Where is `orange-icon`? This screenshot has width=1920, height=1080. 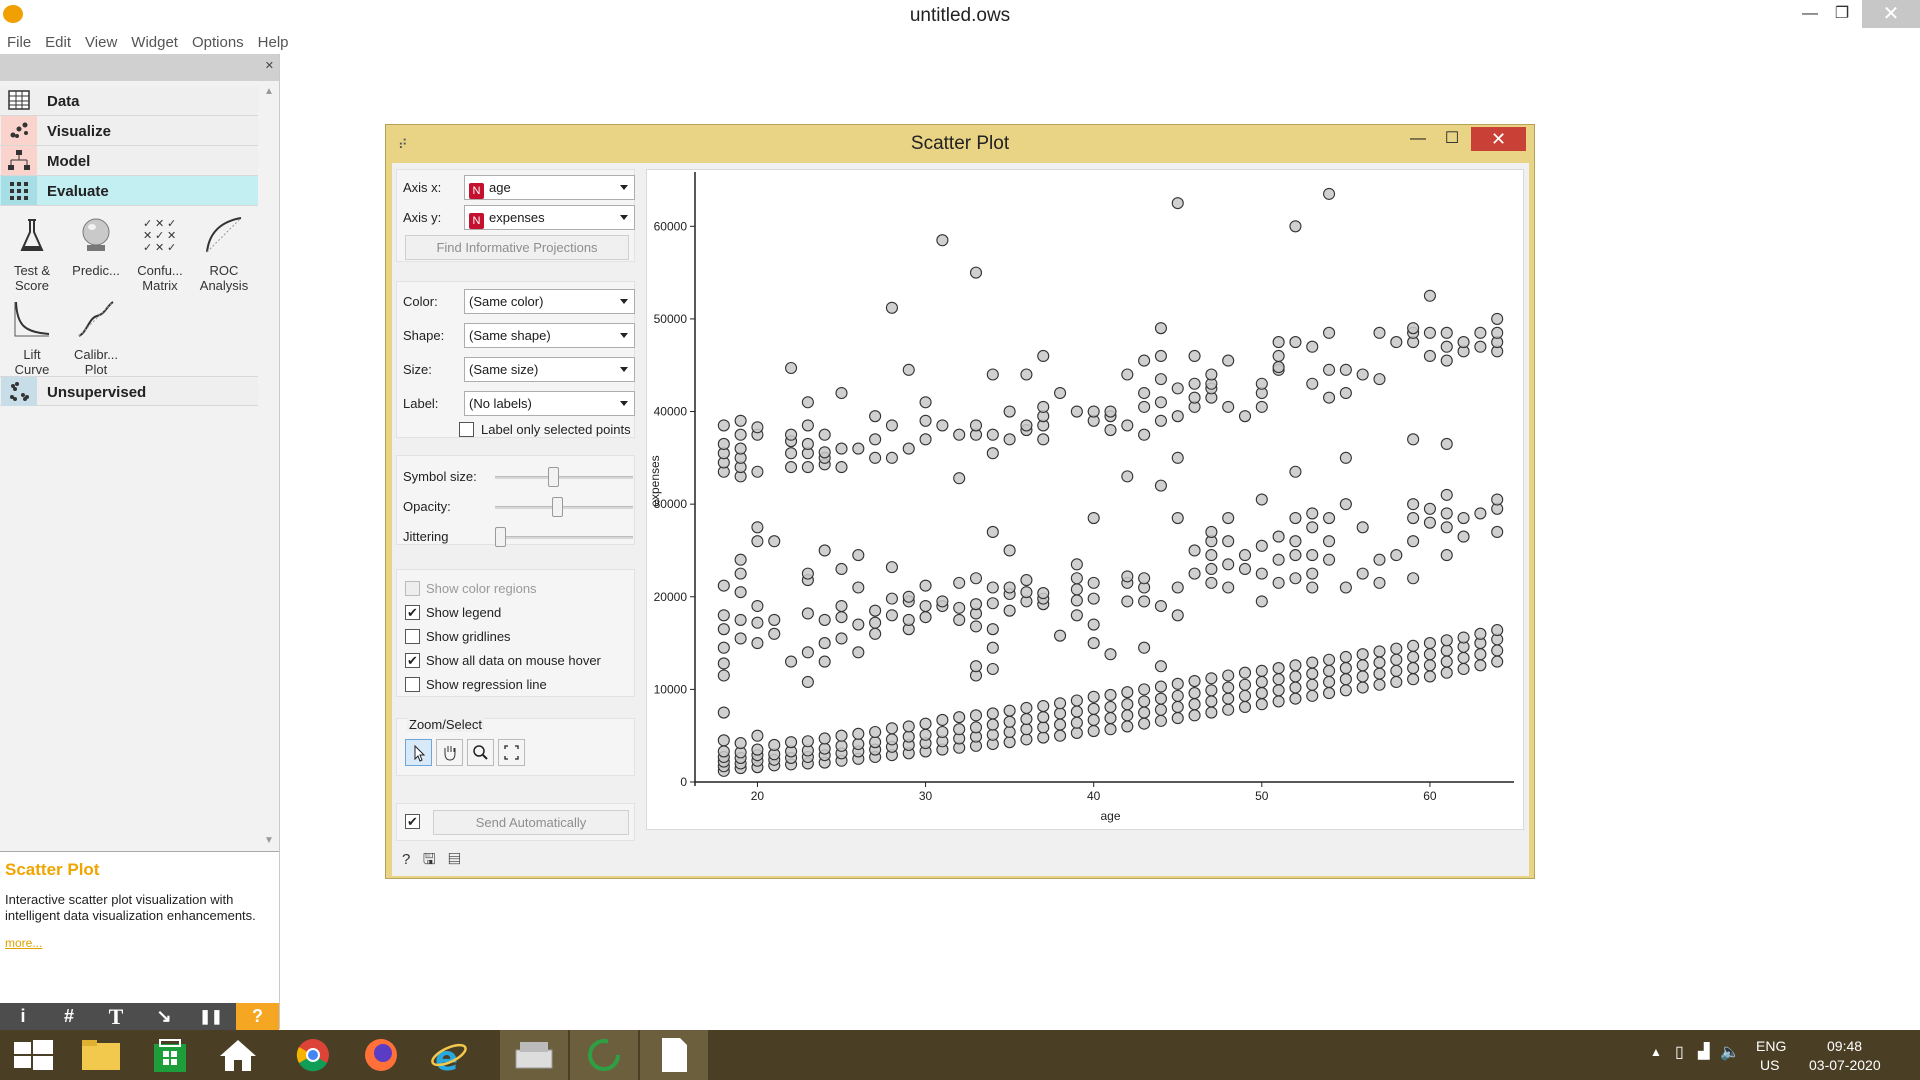
orange-icon is located at coordinates (604, 1055).